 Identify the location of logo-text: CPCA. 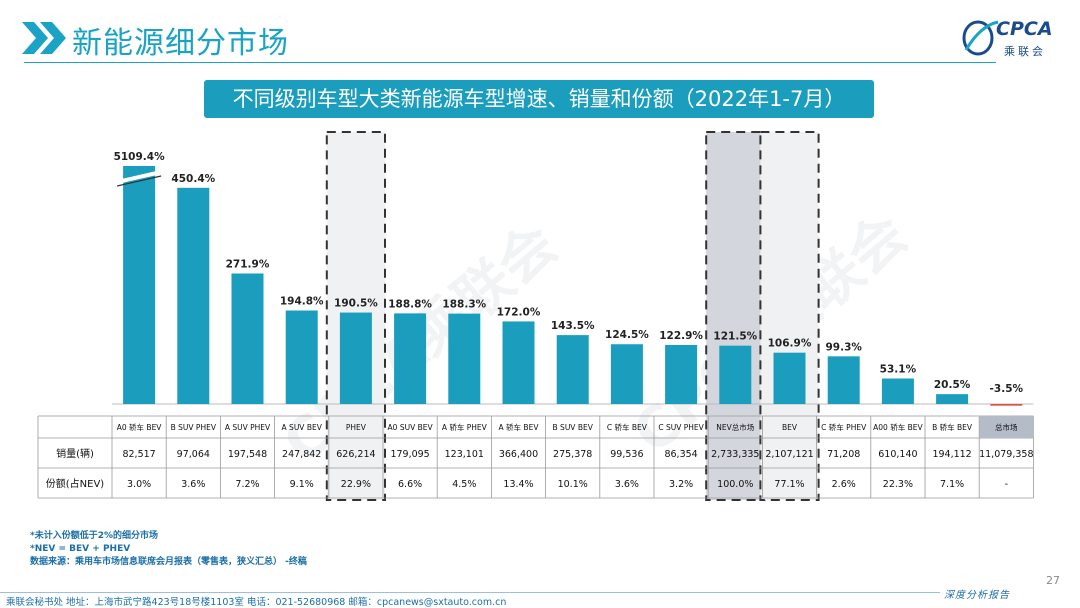
(1024, 29).